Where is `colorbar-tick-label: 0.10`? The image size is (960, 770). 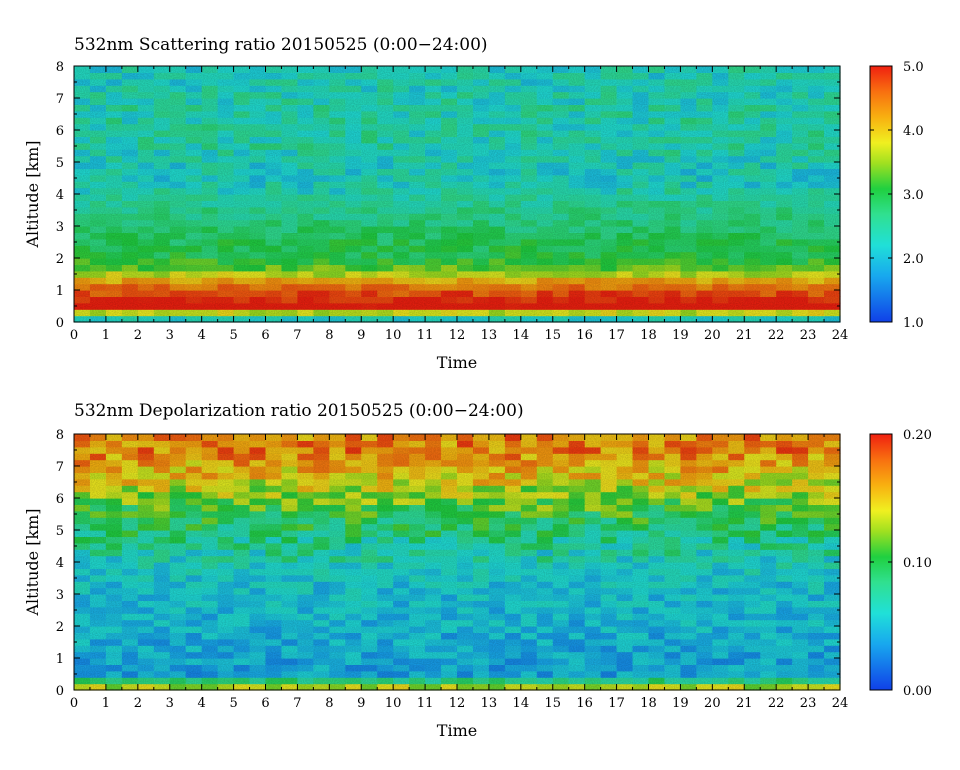 colorbar-tick-label: 0.10 is located at coordinates (917, 563).